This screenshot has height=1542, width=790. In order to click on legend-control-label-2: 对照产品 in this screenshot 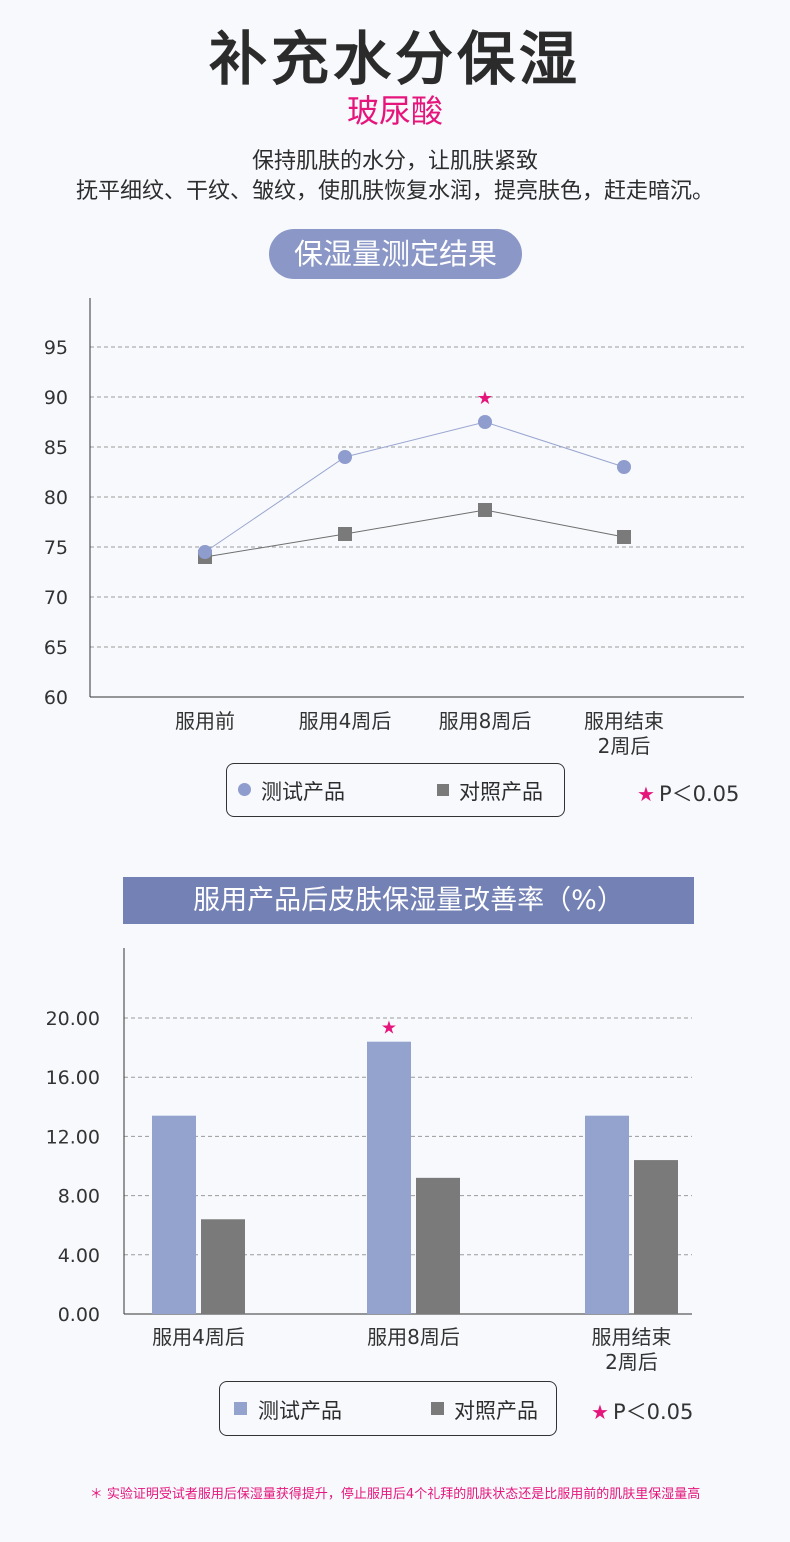, I will do `click(496, 1411)`.